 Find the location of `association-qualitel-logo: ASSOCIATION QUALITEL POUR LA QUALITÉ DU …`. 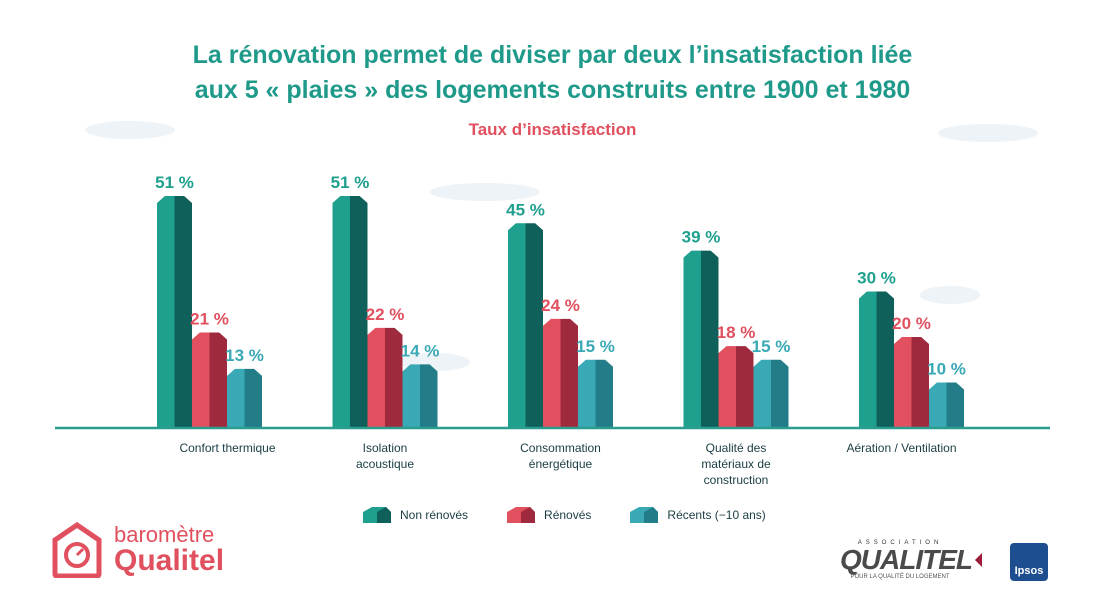

association-qualitel-logo: ASSOCIATION QUALITEL POUR LA QUALITÉ DU … is located at coordinates (911, 563).